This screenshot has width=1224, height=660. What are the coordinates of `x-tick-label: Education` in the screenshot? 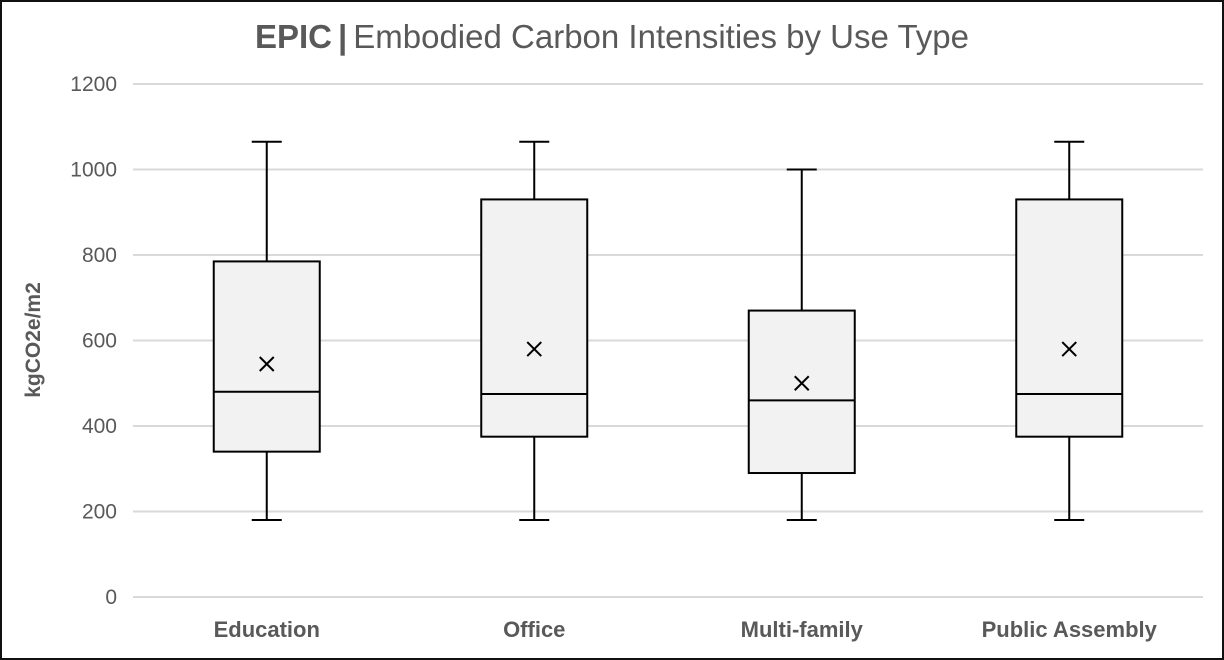 It's located at (267, 629).